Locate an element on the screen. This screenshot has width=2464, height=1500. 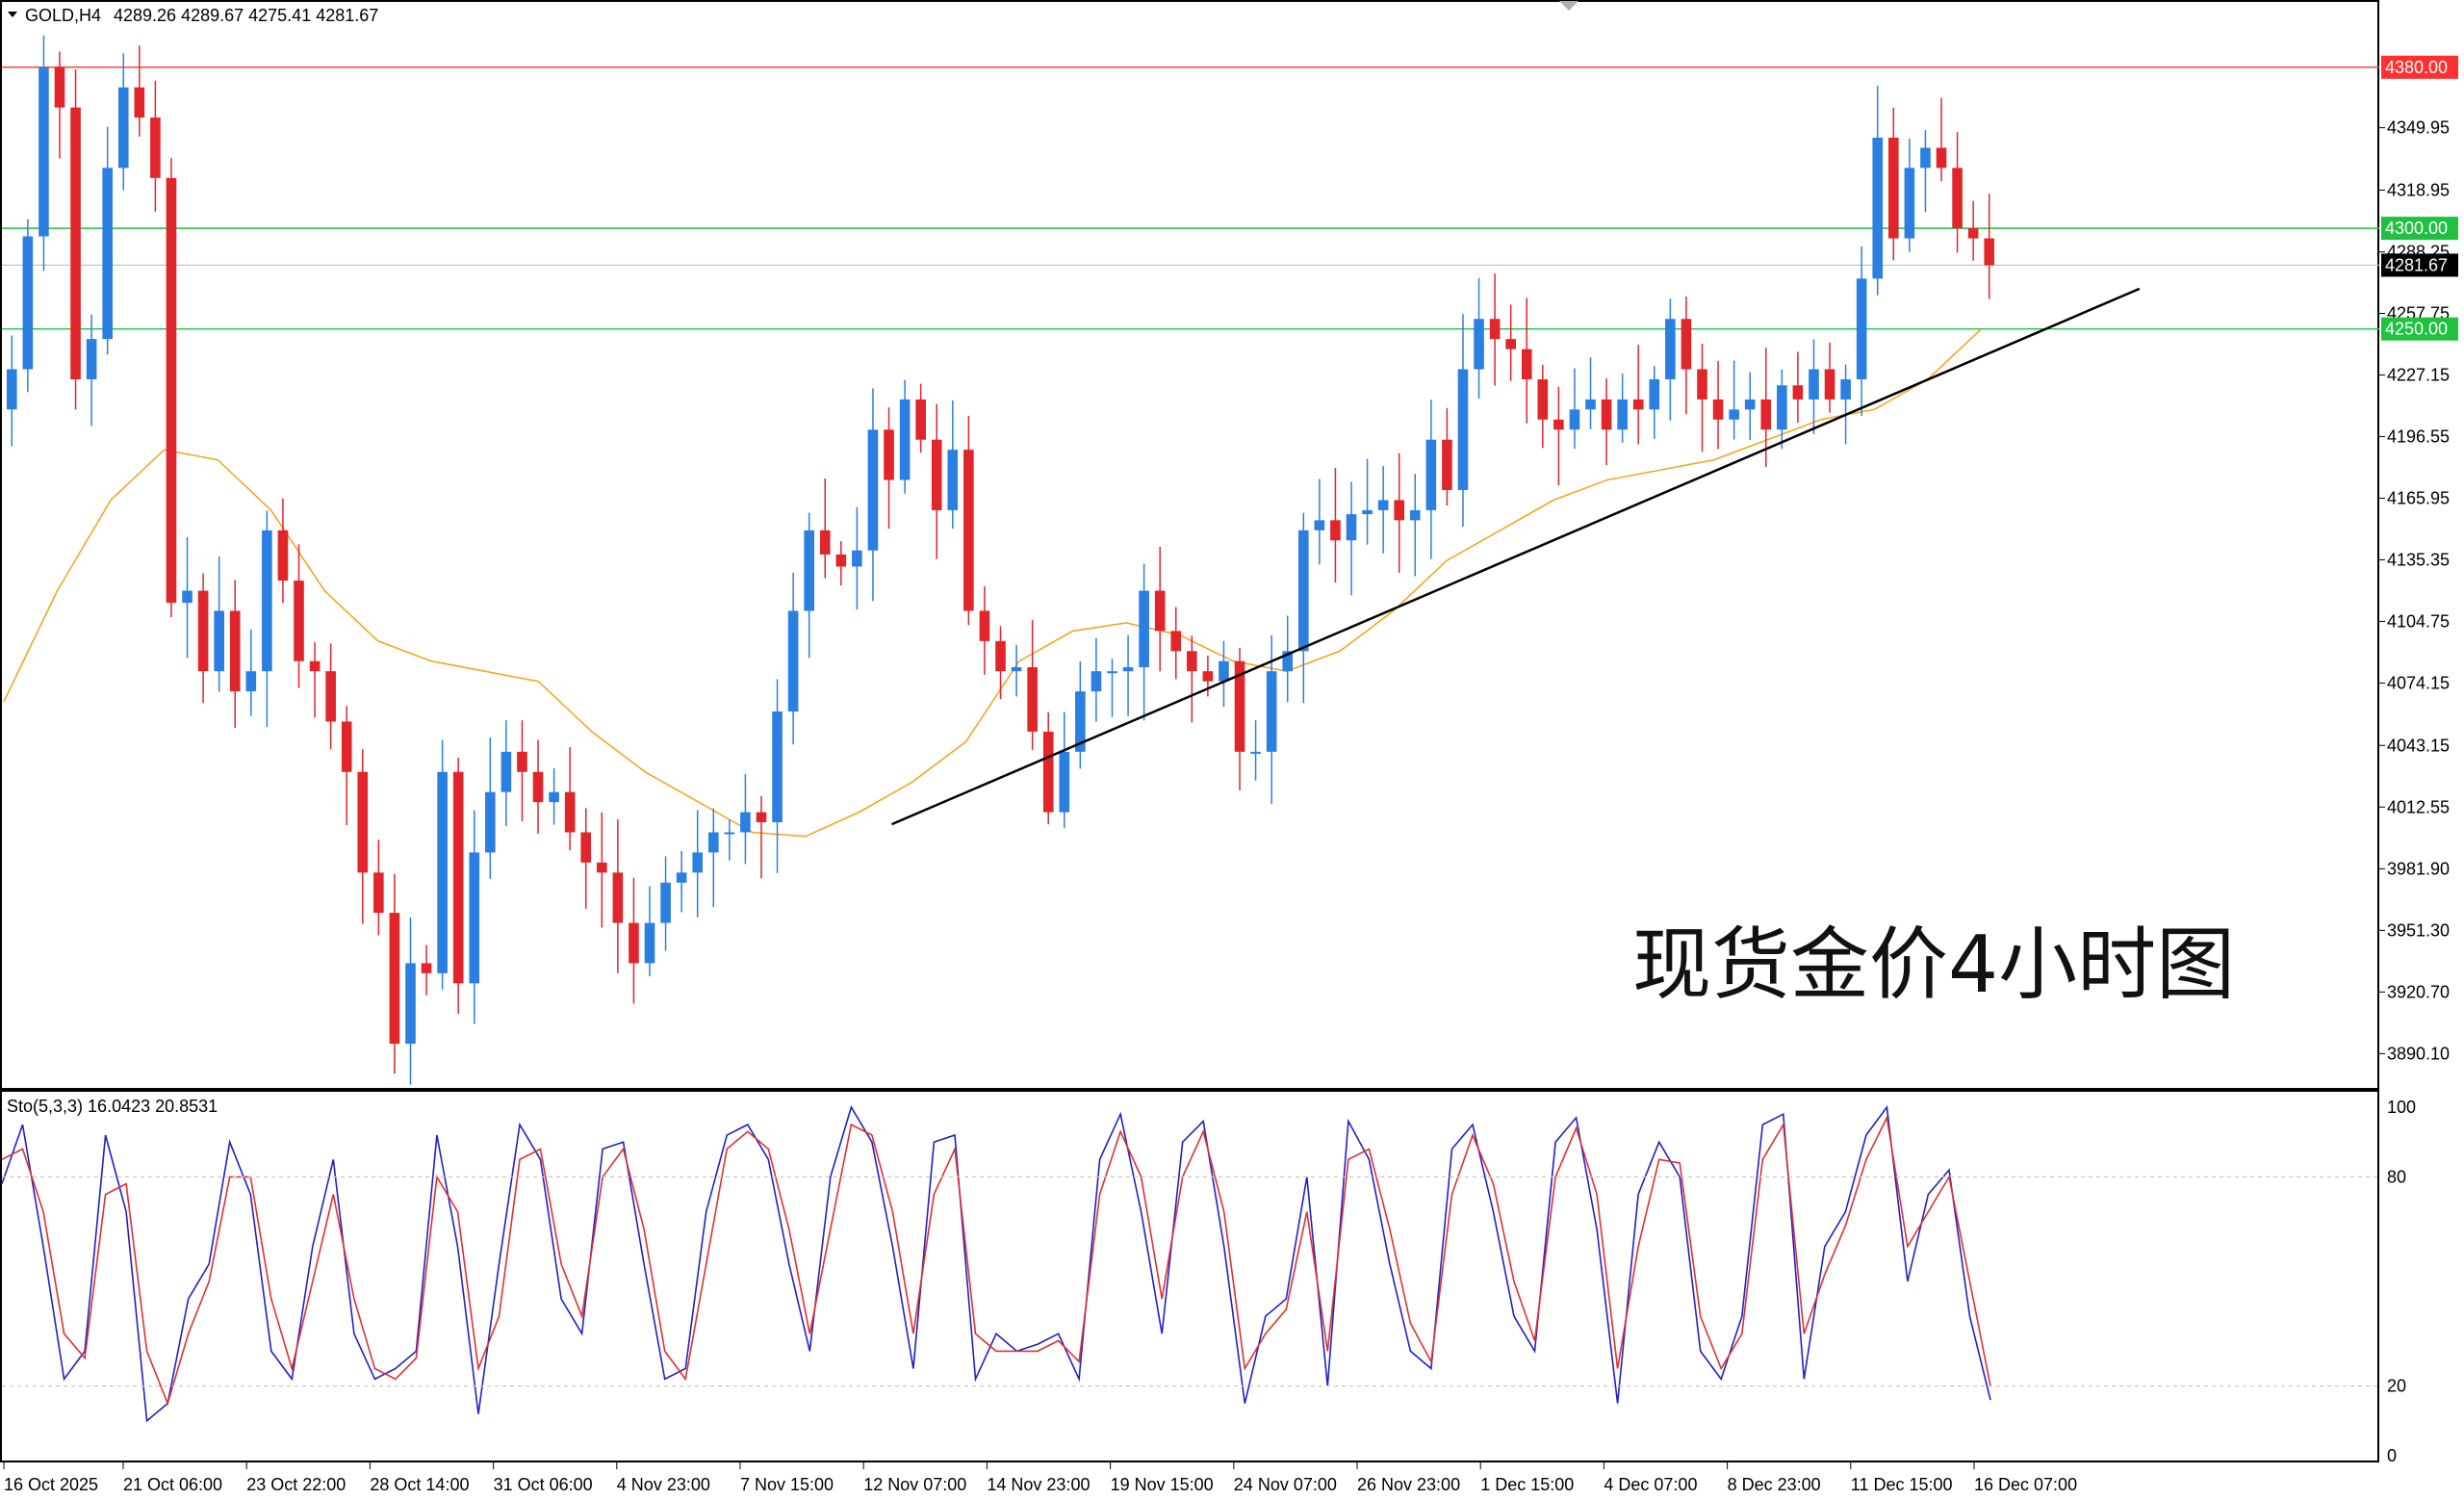
time-tick-label: 11 Dec 15:00 is located at coordinates (1902, 1484).